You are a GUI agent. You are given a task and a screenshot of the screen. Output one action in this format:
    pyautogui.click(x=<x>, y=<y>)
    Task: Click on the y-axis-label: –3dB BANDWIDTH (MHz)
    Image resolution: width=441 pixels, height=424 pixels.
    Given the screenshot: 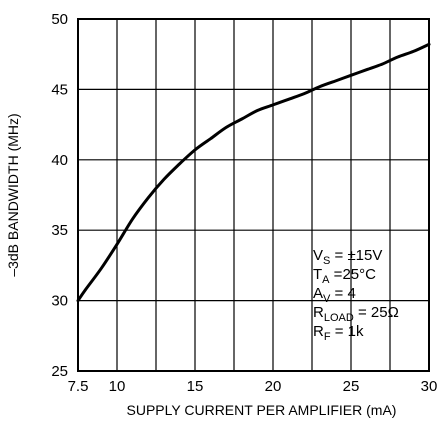 What is the action you would take?
    pyautogui.click(x=13, y=194)
    